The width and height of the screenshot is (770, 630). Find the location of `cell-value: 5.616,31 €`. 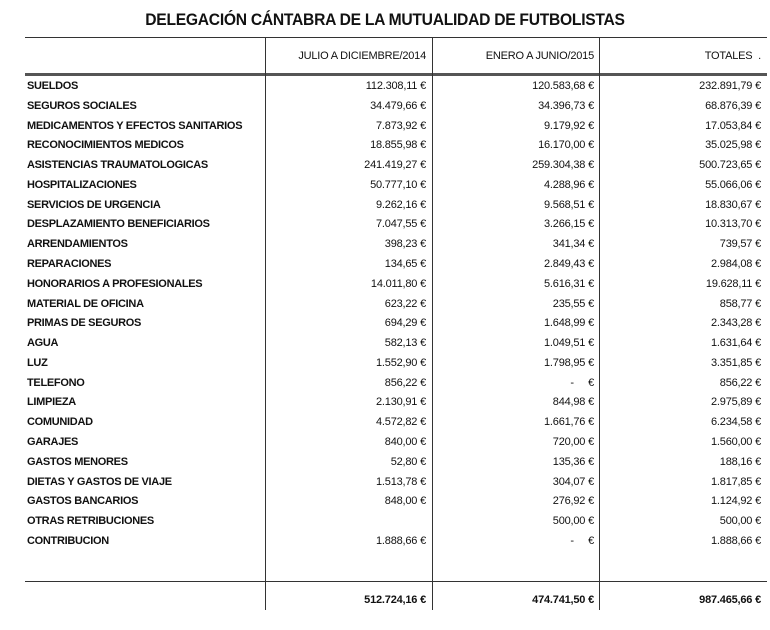

cell-value: 5.616,31 € is located at coordinates (569, 283).